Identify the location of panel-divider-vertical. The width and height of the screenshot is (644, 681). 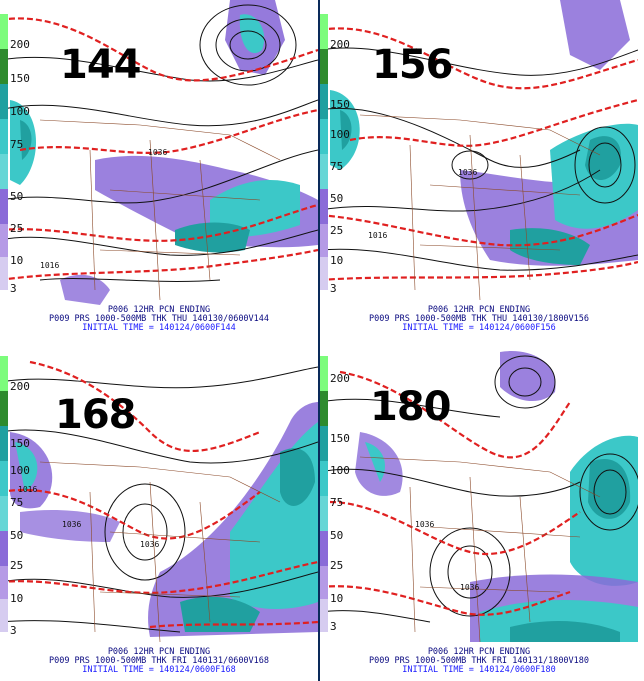
(319, 340).